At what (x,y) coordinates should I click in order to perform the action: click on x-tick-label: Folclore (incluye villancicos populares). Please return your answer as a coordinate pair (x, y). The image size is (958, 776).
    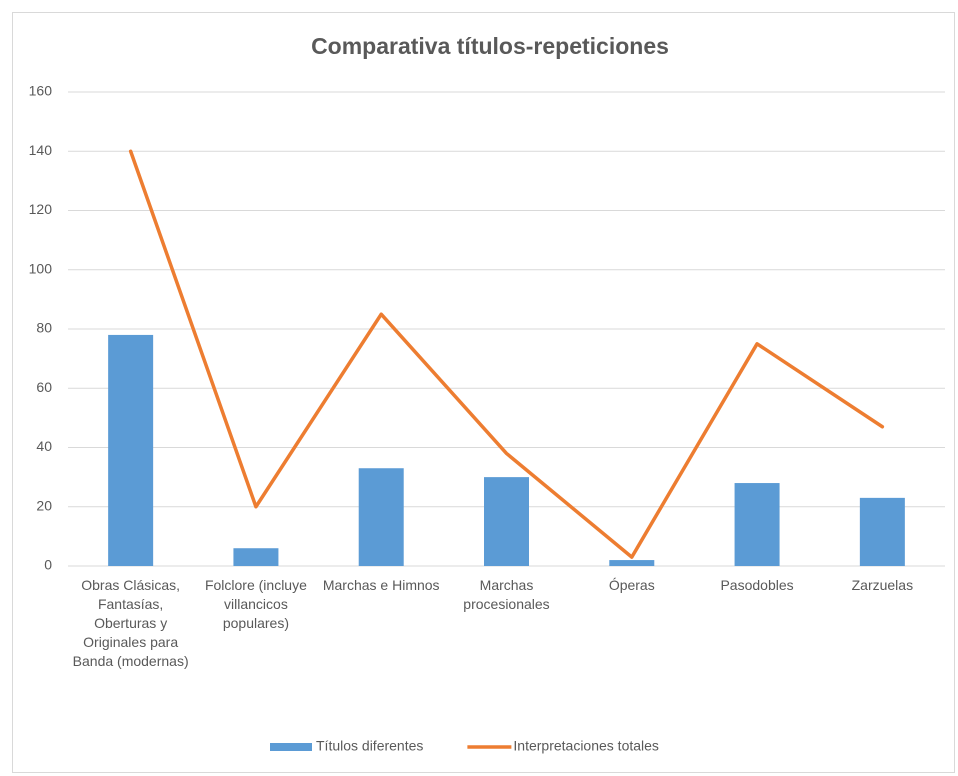
    Looking at the image, I should click on (255, 604).